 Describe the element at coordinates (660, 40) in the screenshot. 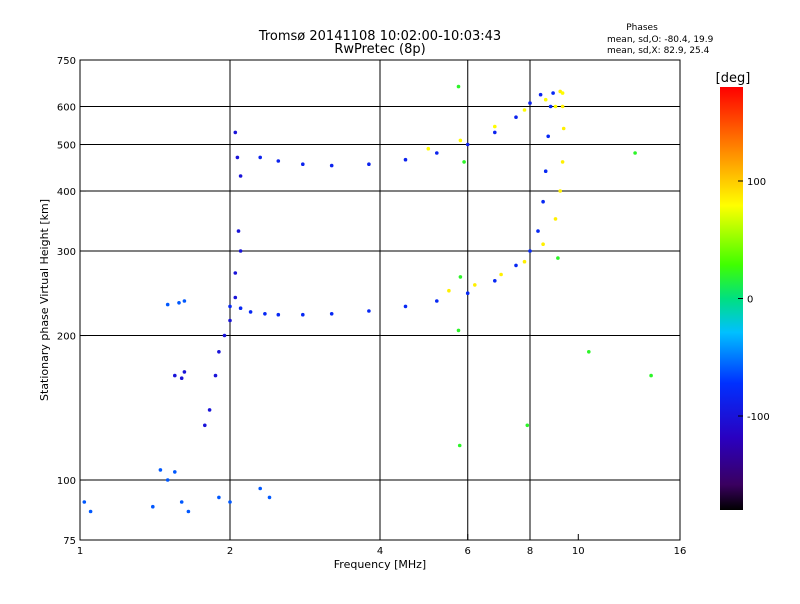

I see `phase-info-o: mean, sd,O: -80.4, 19.9` at that location.